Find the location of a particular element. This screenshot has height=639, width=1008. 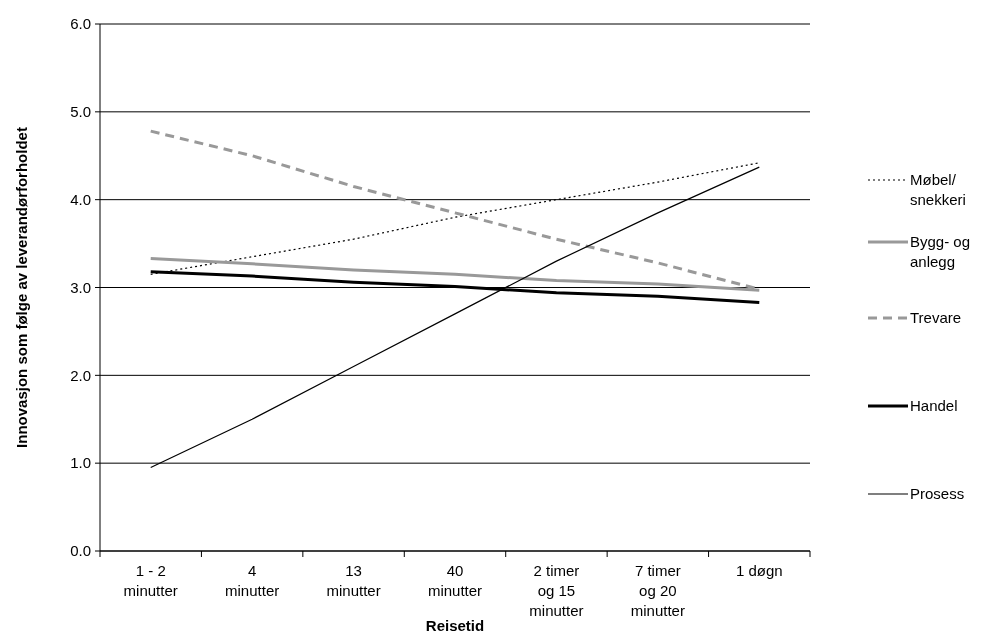

x-tick-label: 2 timer og 15 minutter is located at coordinates (556, 590).